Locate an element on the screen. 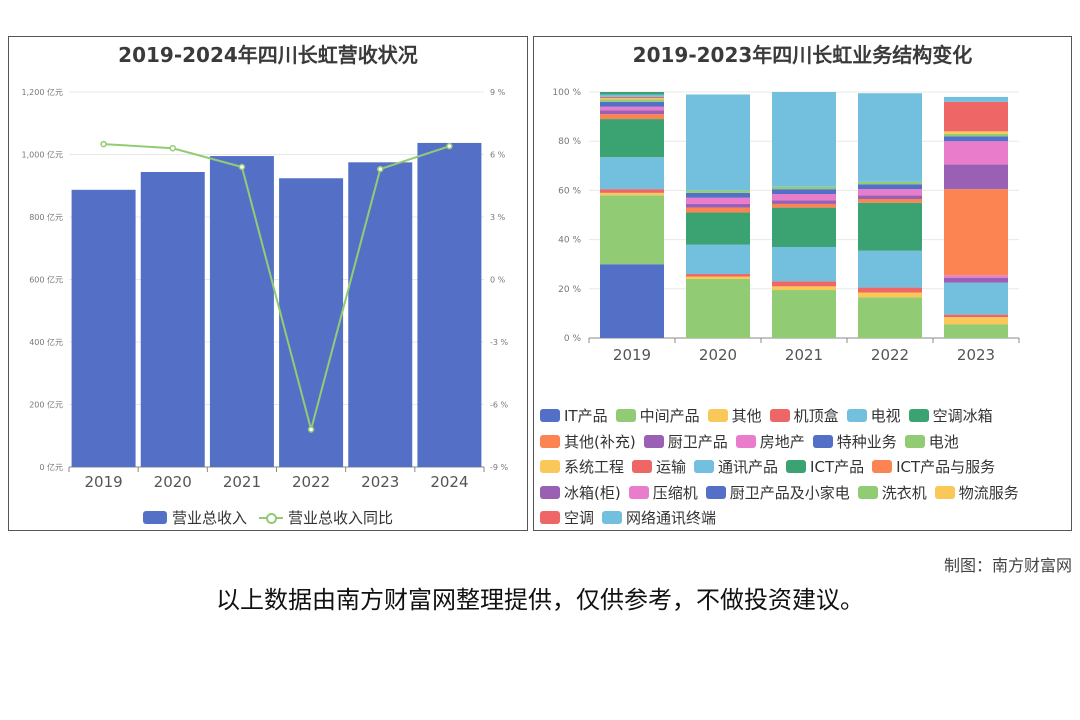 The image size is (1080, 720). legend-item: IT产品 is located at coordinates (574, 415).